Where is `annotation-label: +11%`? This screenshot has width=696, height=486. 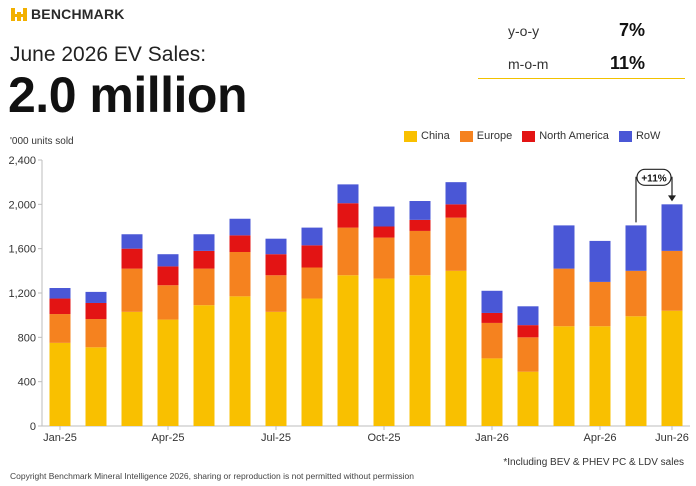
annotation-label: +11% is located at coordinates (653, 178).